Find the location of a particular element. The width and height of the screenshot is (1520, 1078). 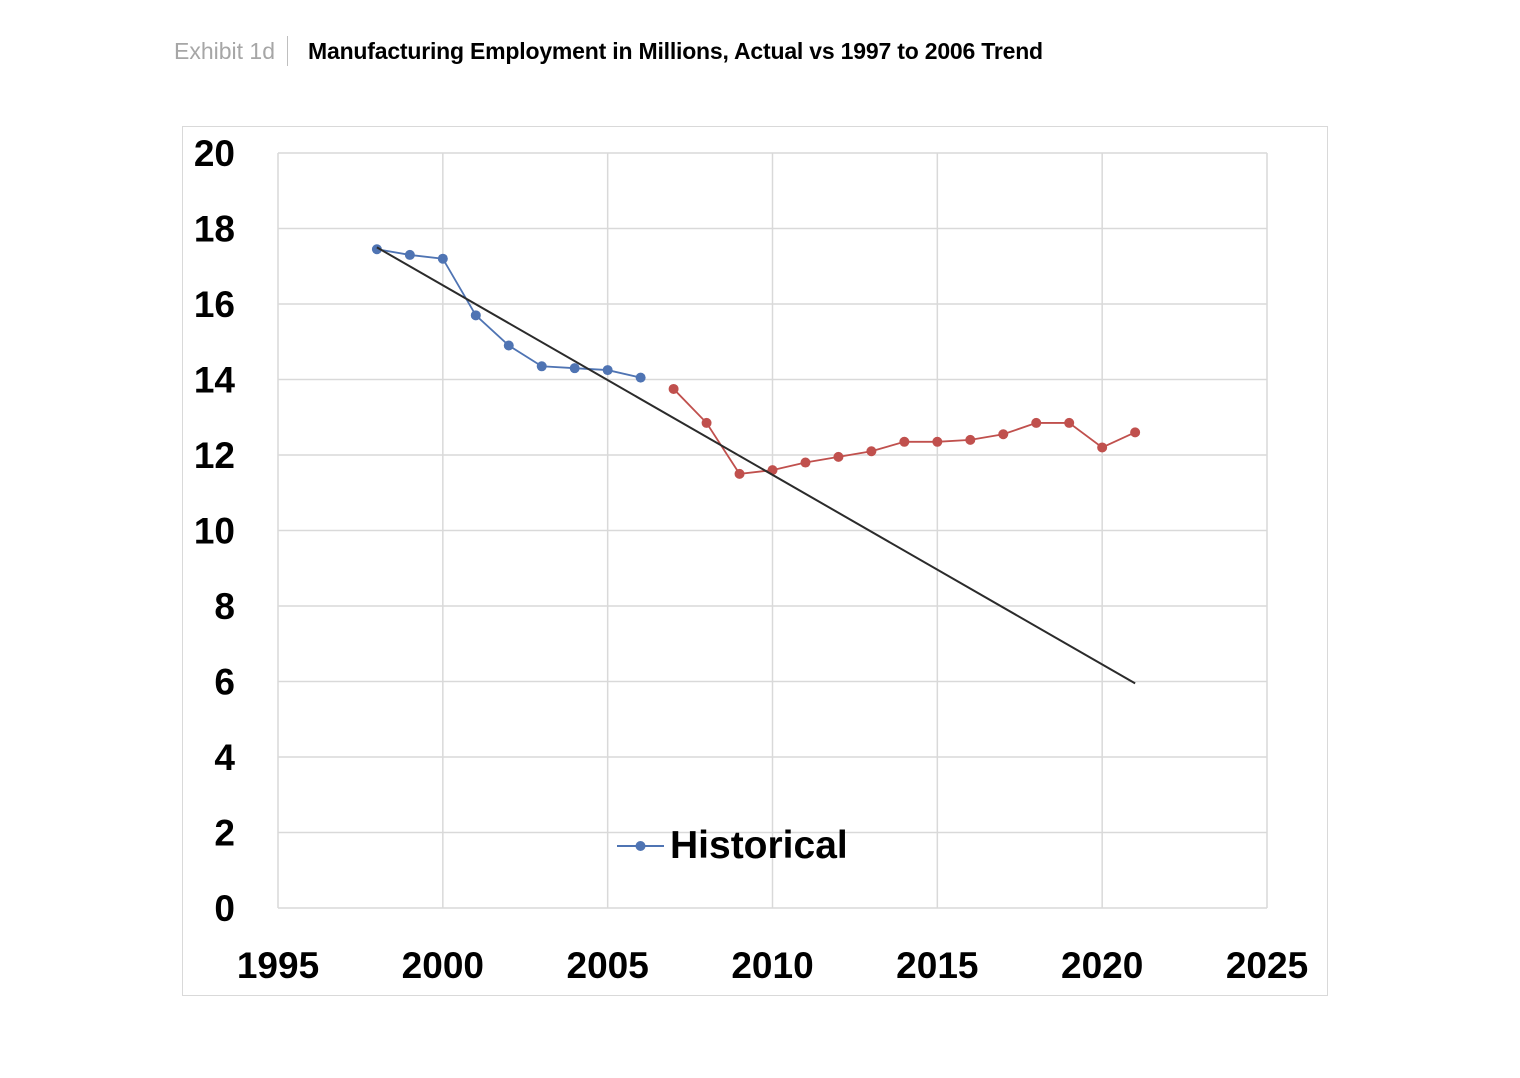

header-divider is located at coordinates (288, 51).